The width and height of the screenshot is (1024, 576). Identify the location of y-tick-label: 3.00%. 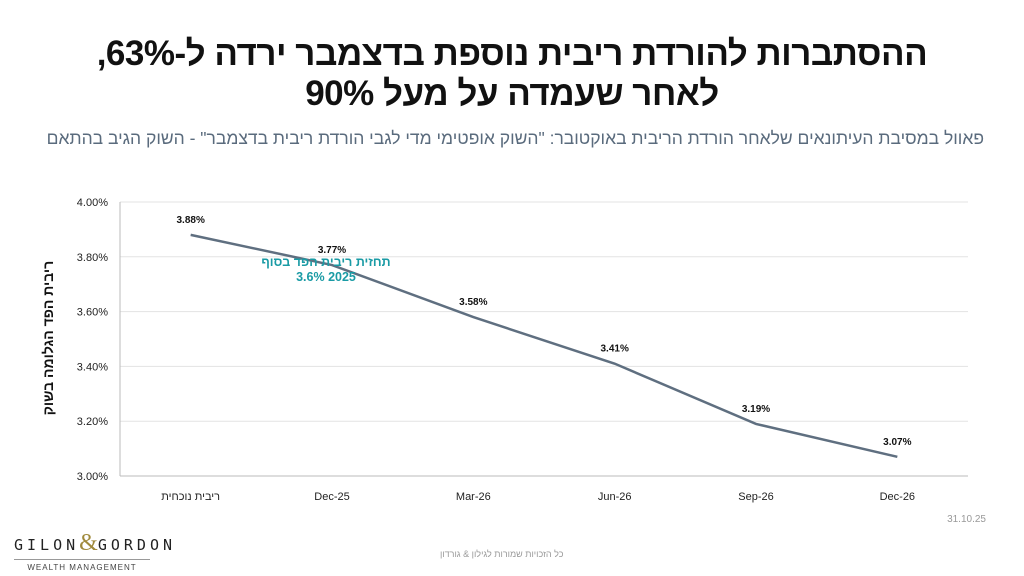
(92, 477).